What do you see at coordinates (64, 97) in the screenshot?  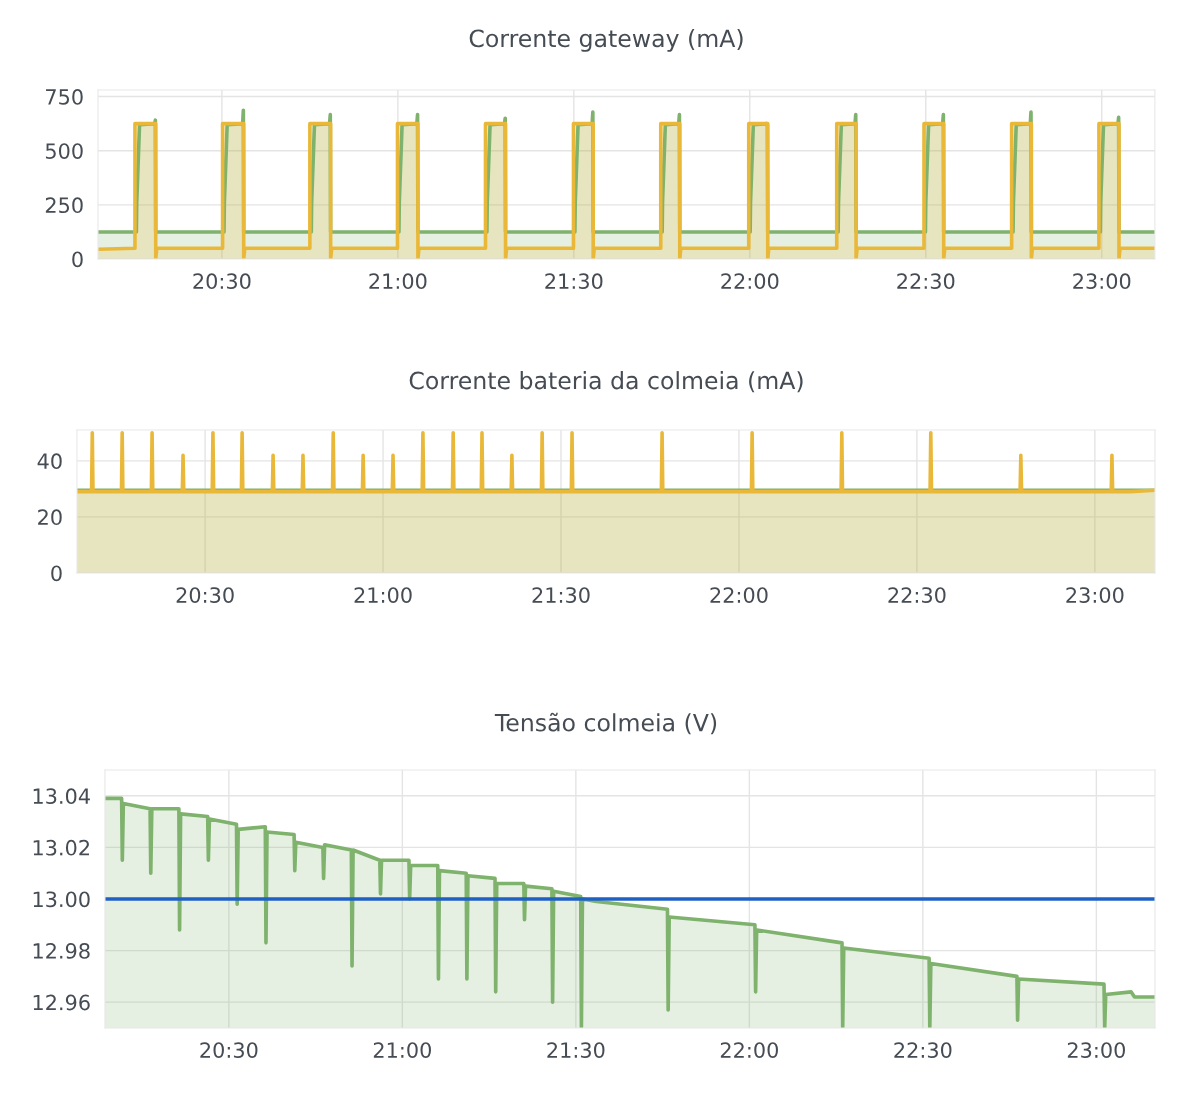 I see `y-tick-label: 750` at bounding box center [64, 97].